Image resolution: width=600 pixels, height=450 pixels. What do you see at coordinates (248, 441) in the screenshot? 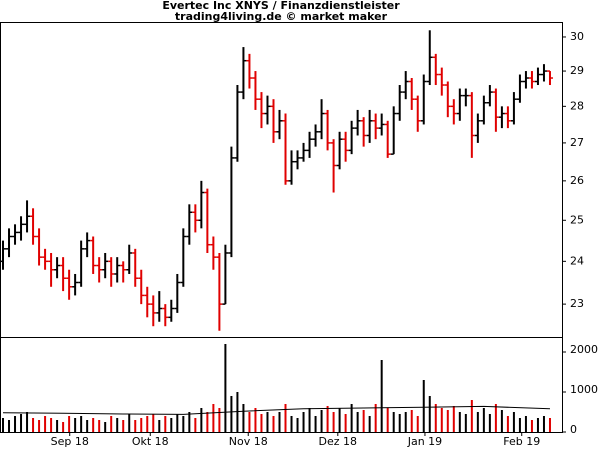
I see `x-tick-label: Nov 18` at bounding box center [248, 441].